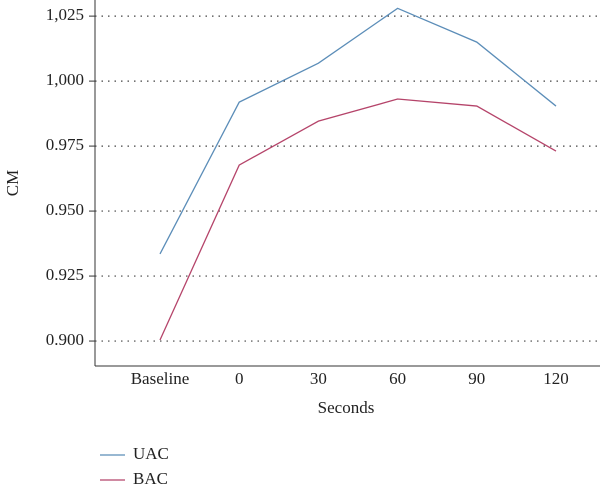 Image resolution: width=600 pixels, height=498 pixels. Describe the element at coordinates (239, 378) in the screenshot. I see `x-tick-label: 0` at that location.